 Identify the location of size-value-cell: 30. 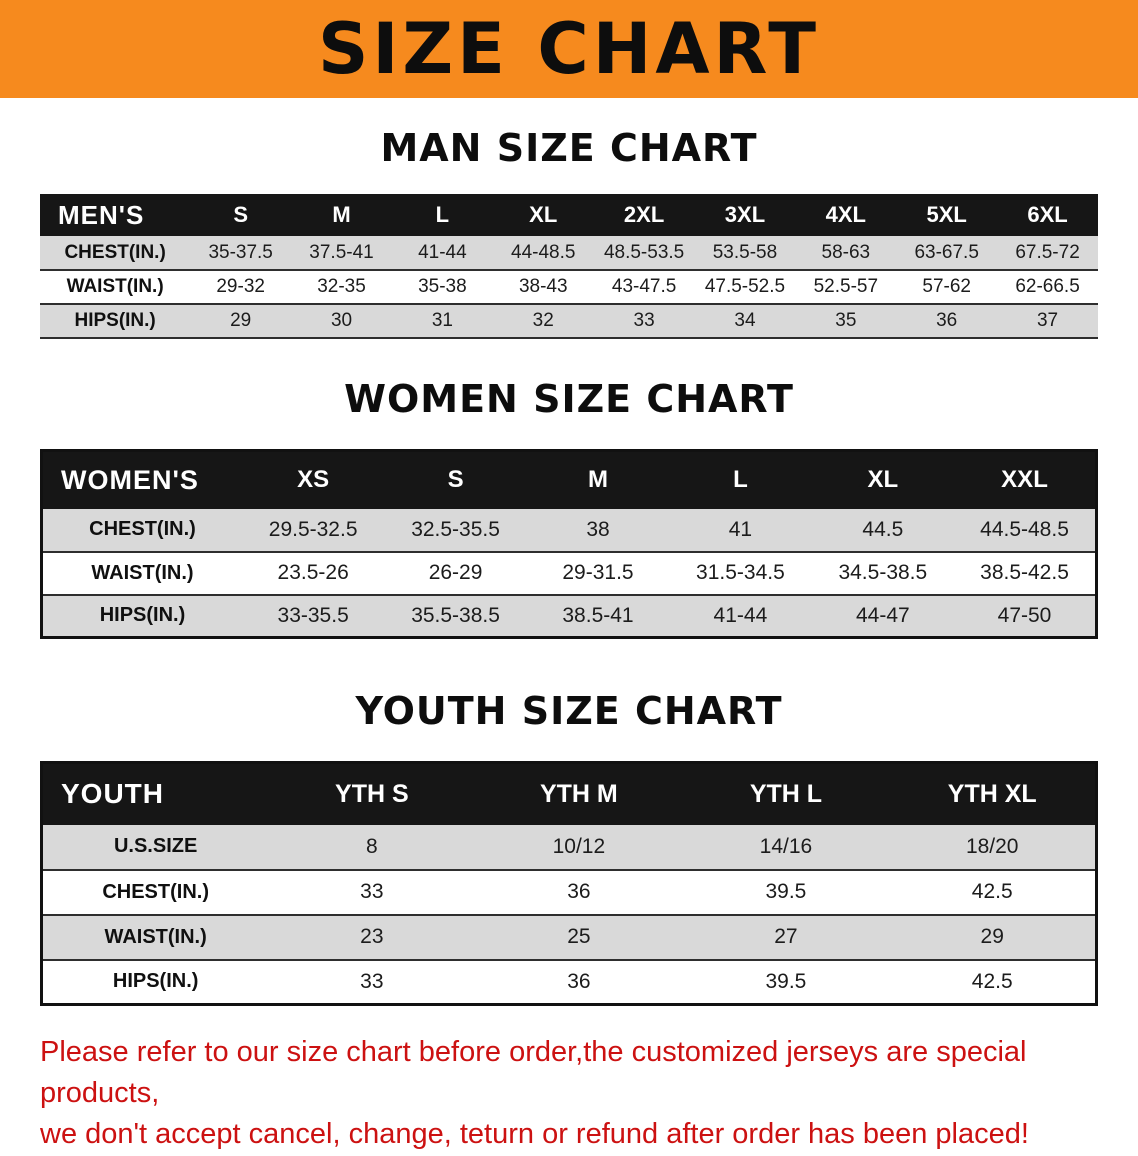
(341, 320).